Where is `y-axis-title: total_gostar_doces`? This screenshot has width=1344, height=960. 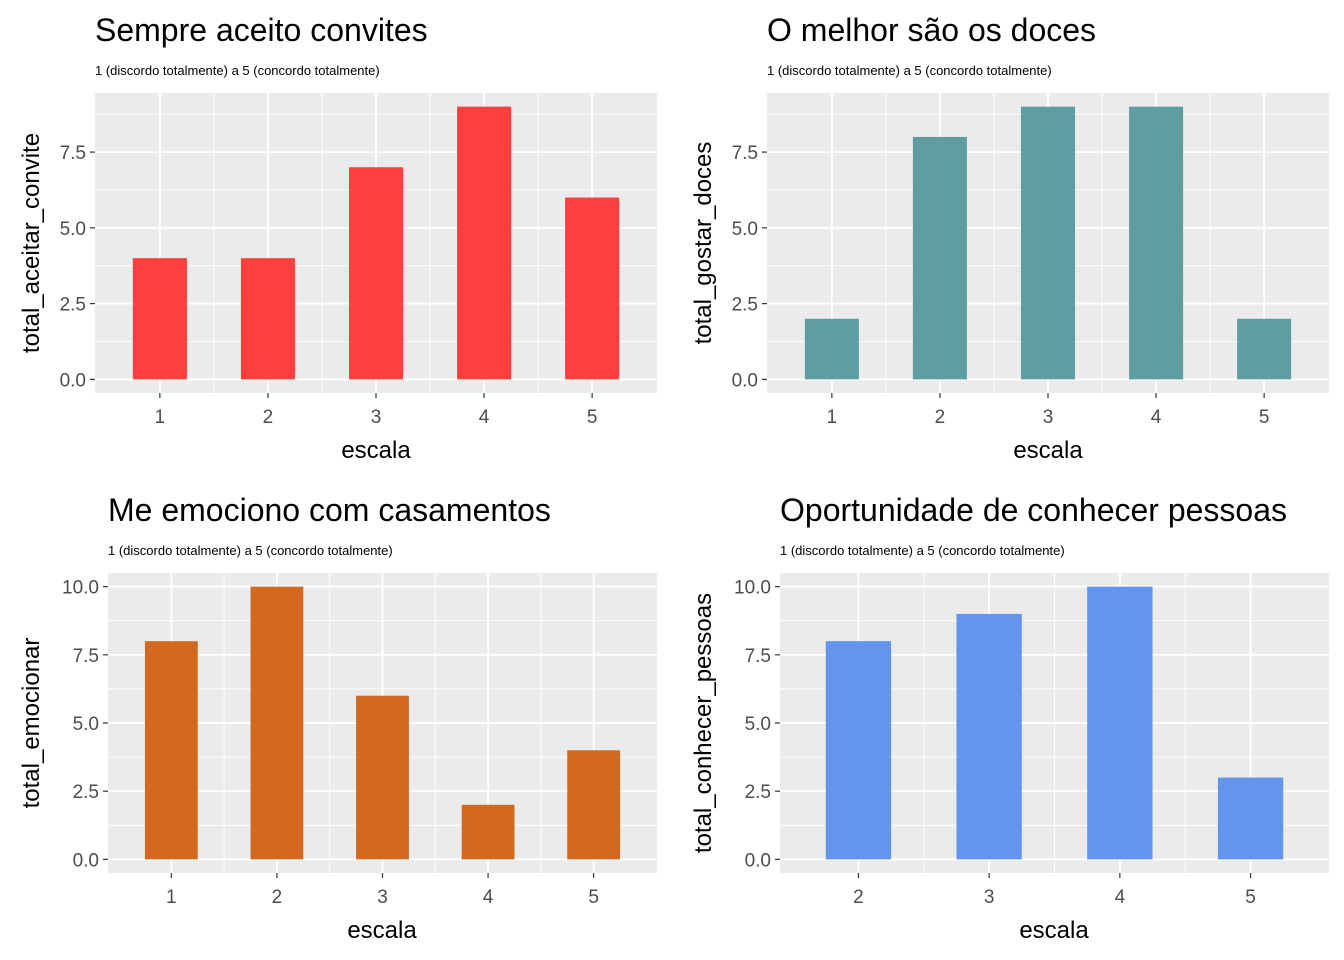 y-axis-title: total_gostar_doces is located at coordinates (703, 243).